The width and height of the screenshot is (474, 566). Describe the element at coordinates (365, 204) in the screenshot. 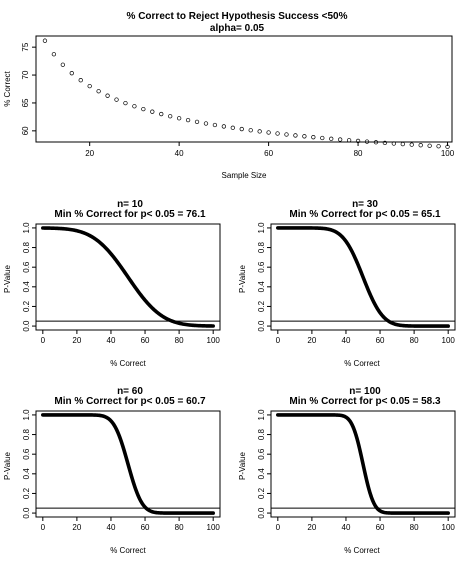

I see `panel-n30-title: n= 30` at that location.